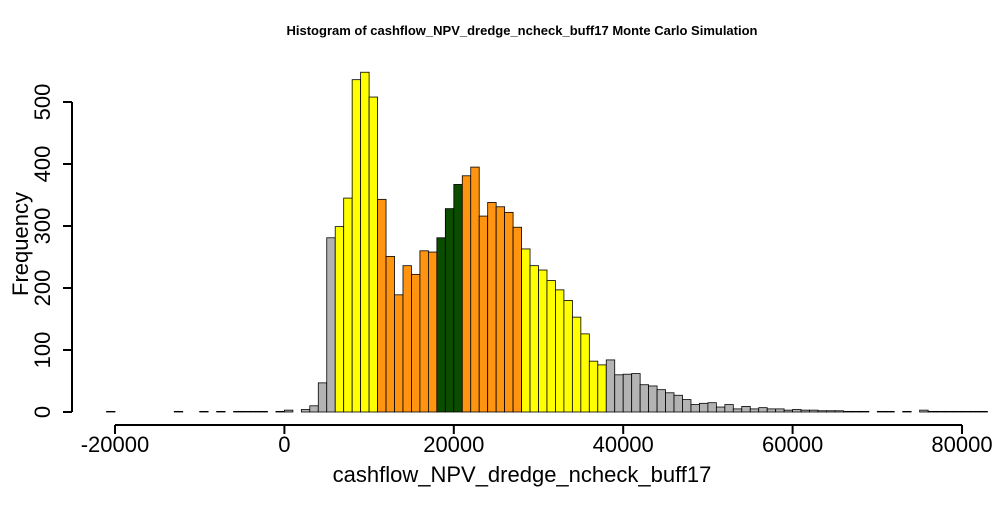  What do you see at coordinates (453, 444) in the screenshot?
I see `x-tick-label: 20000` at bounding box center [453, 444].